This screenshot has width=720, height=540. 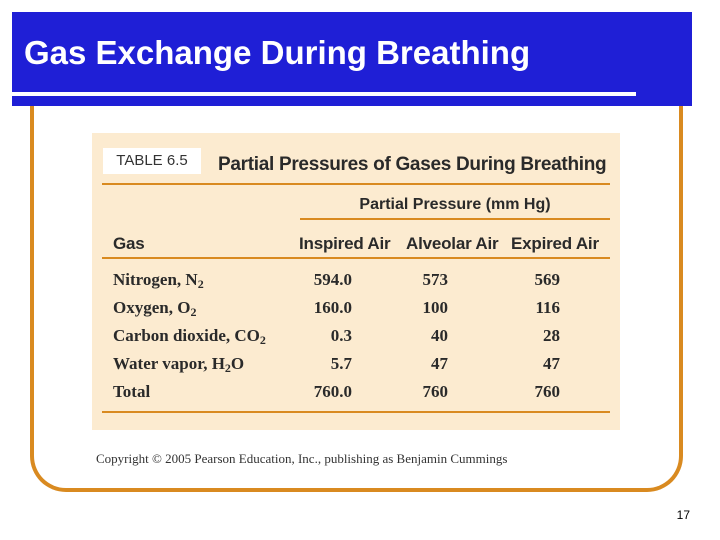 I want to click on table-cell-inspired: 594.0, so click(x=332, y=279).